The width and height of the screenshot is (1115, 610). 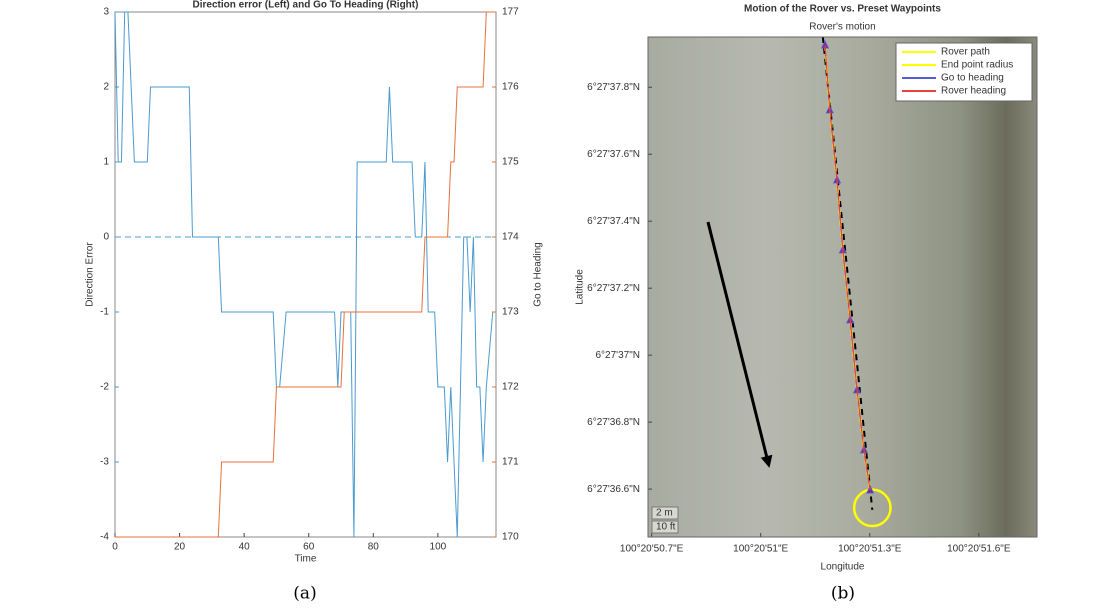 What do you see at coordinates (843, 594) in the screenshot?
I see `caption: (b)` at bounding box center [843, 594].